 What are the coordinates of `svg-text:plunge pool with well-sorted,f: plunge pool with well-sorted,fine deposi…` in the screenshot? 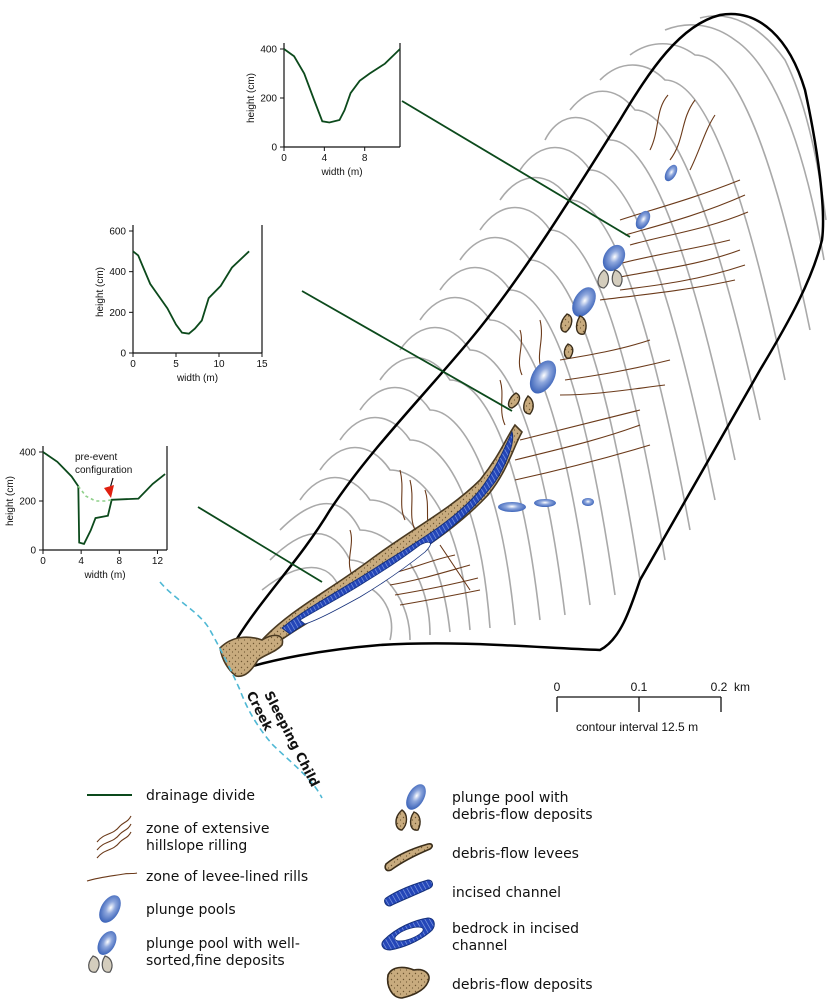 It's located at (223, 952).